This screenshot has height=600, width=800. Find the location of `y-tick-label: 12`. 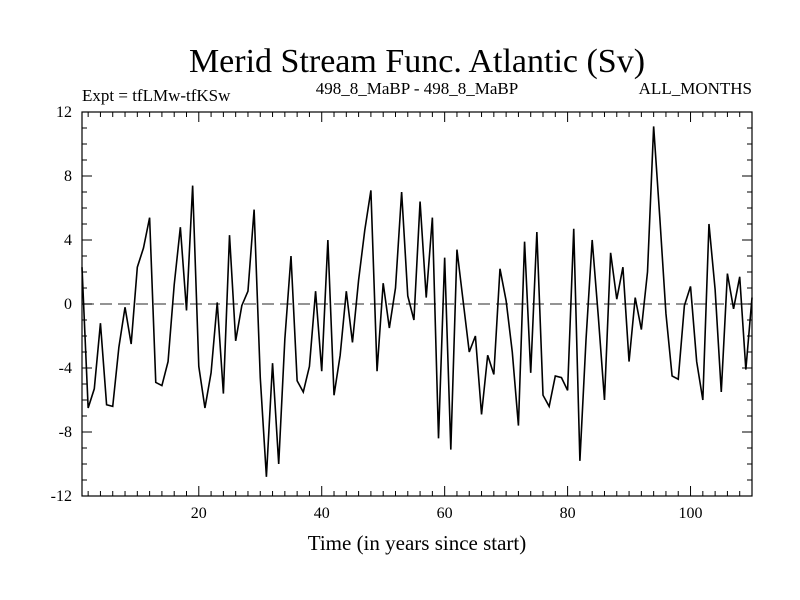

y-tick-label: 12 is located at coordinates (64, 112).